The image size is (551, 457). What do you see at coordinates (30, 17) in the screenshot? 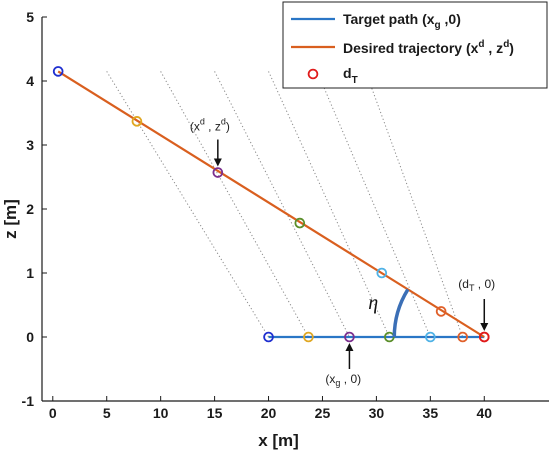
I see `y-tick-label: 5` at bounding box center [30, 17].